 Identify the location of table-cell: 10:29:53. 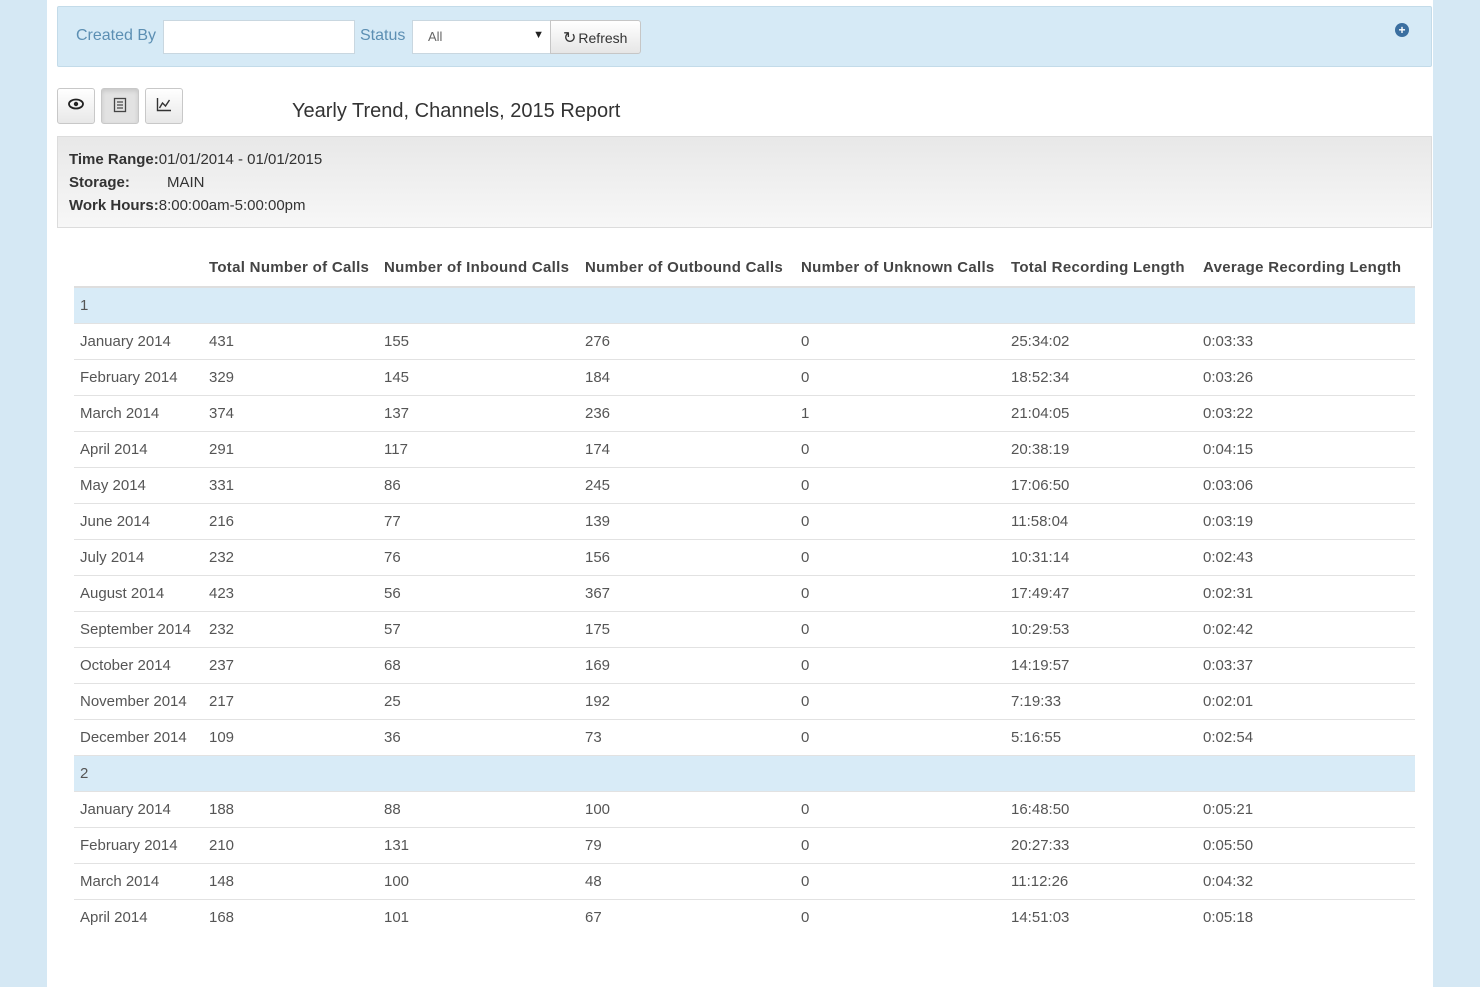
(1101, 629).